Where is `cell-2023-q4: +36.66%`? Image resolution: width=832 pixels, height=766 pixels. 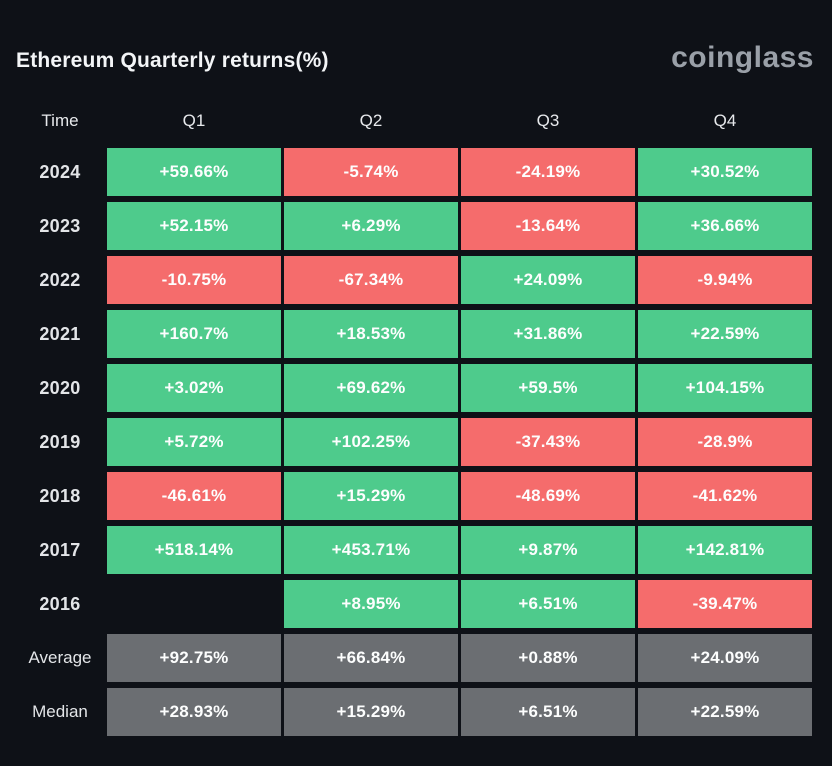 cell-2023-q4: +36.66% is located at coordinates (725, 226).